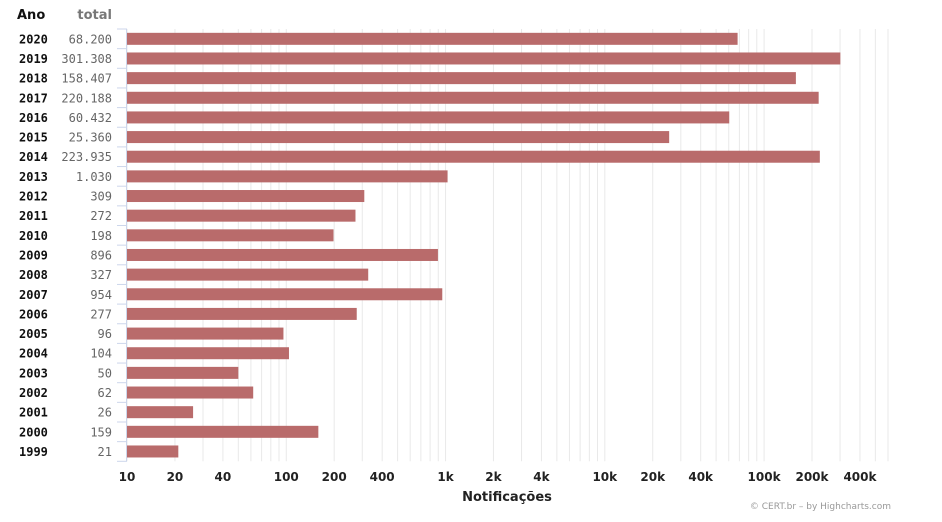 This screenshot has height=522, width=942. I want to click on bar-2014, so click(473, 156).